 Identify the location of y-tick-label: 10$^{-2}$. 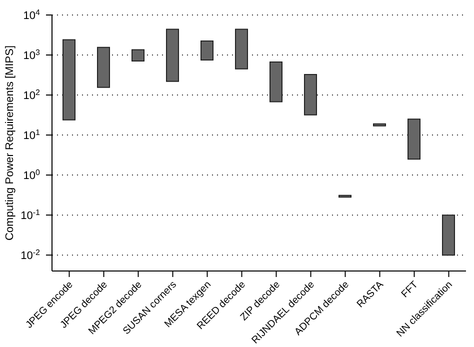
(30, 255).